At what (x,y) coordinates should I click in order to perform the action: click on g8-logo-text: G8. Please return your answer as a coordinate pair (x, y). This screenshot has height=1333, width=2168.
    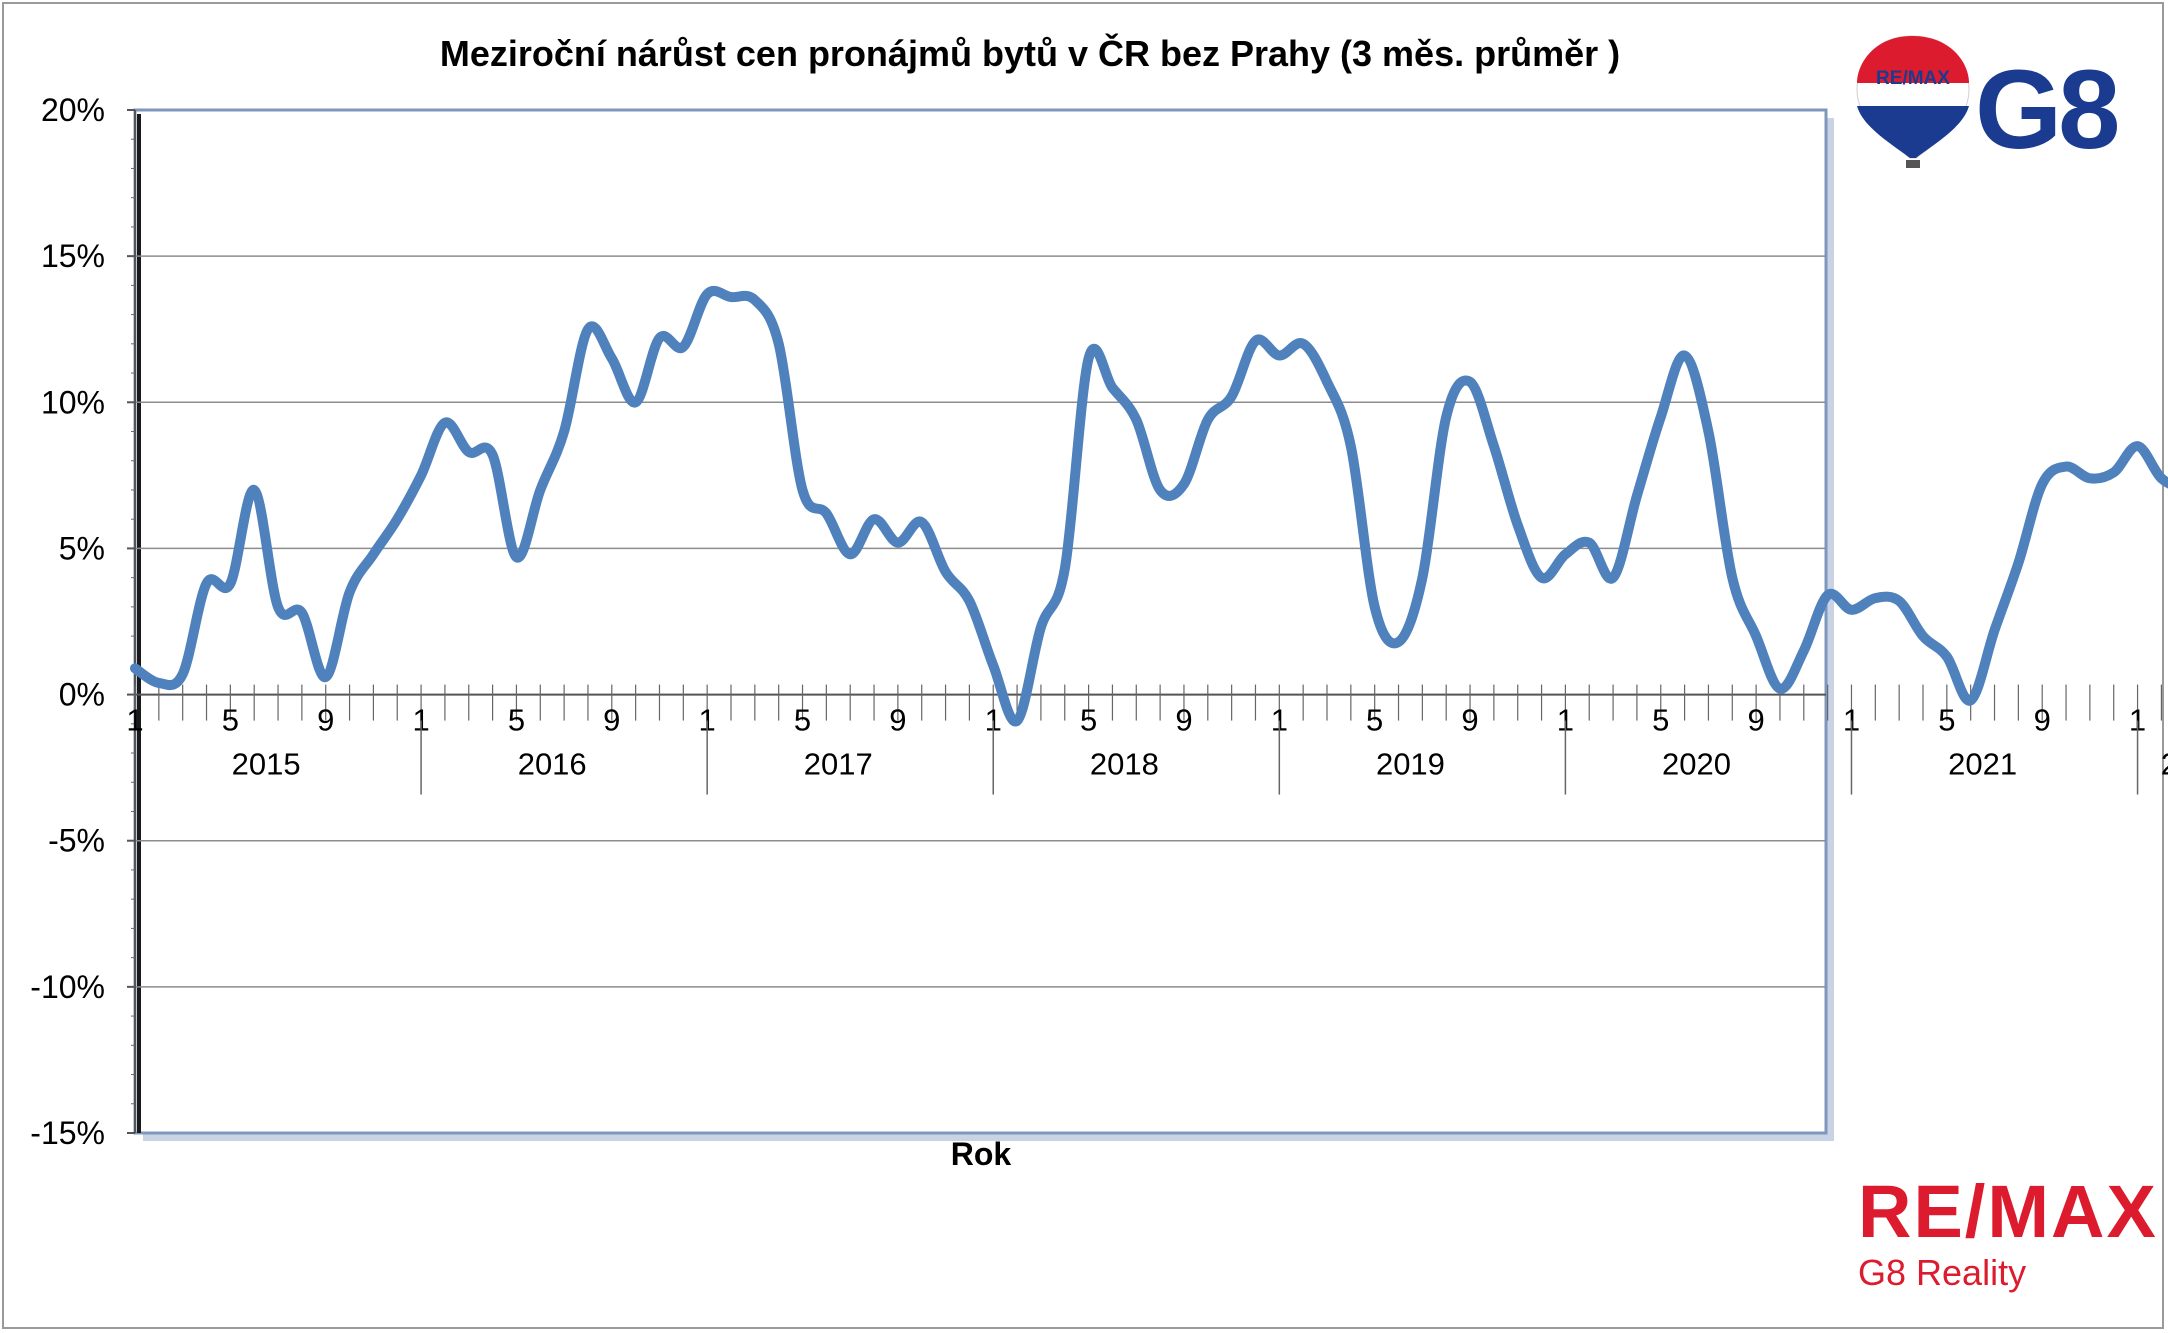
    Looking at the image, I should click on (2046, 107).